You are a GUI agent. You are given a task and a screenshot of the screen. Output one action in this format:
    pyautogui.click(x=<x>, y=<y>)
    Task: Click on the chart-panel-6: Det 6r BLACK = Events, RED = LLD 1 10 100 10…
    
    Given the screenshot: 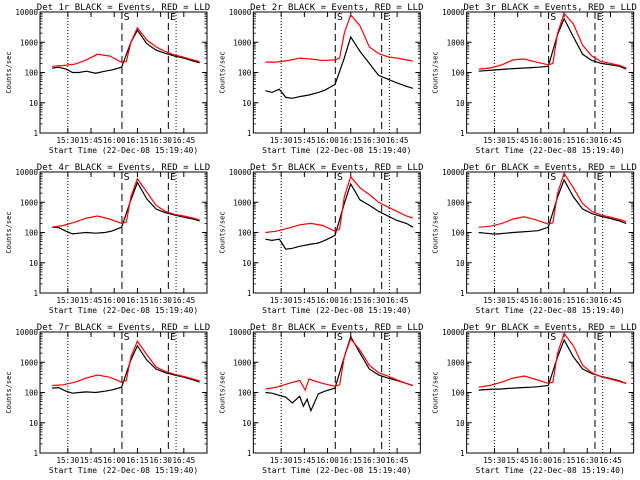 What is the action you would take?
    pyautogui.click(x=534, y=239)
    